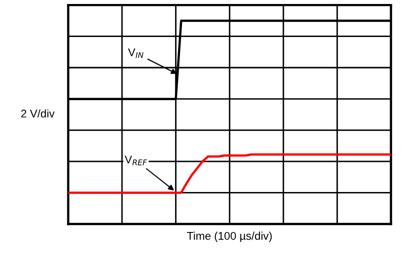  What do you see at coordinates (136, 53) in the screenshot?
I see `annotation: V$_{IN}$` at bounding box center [136, 53].